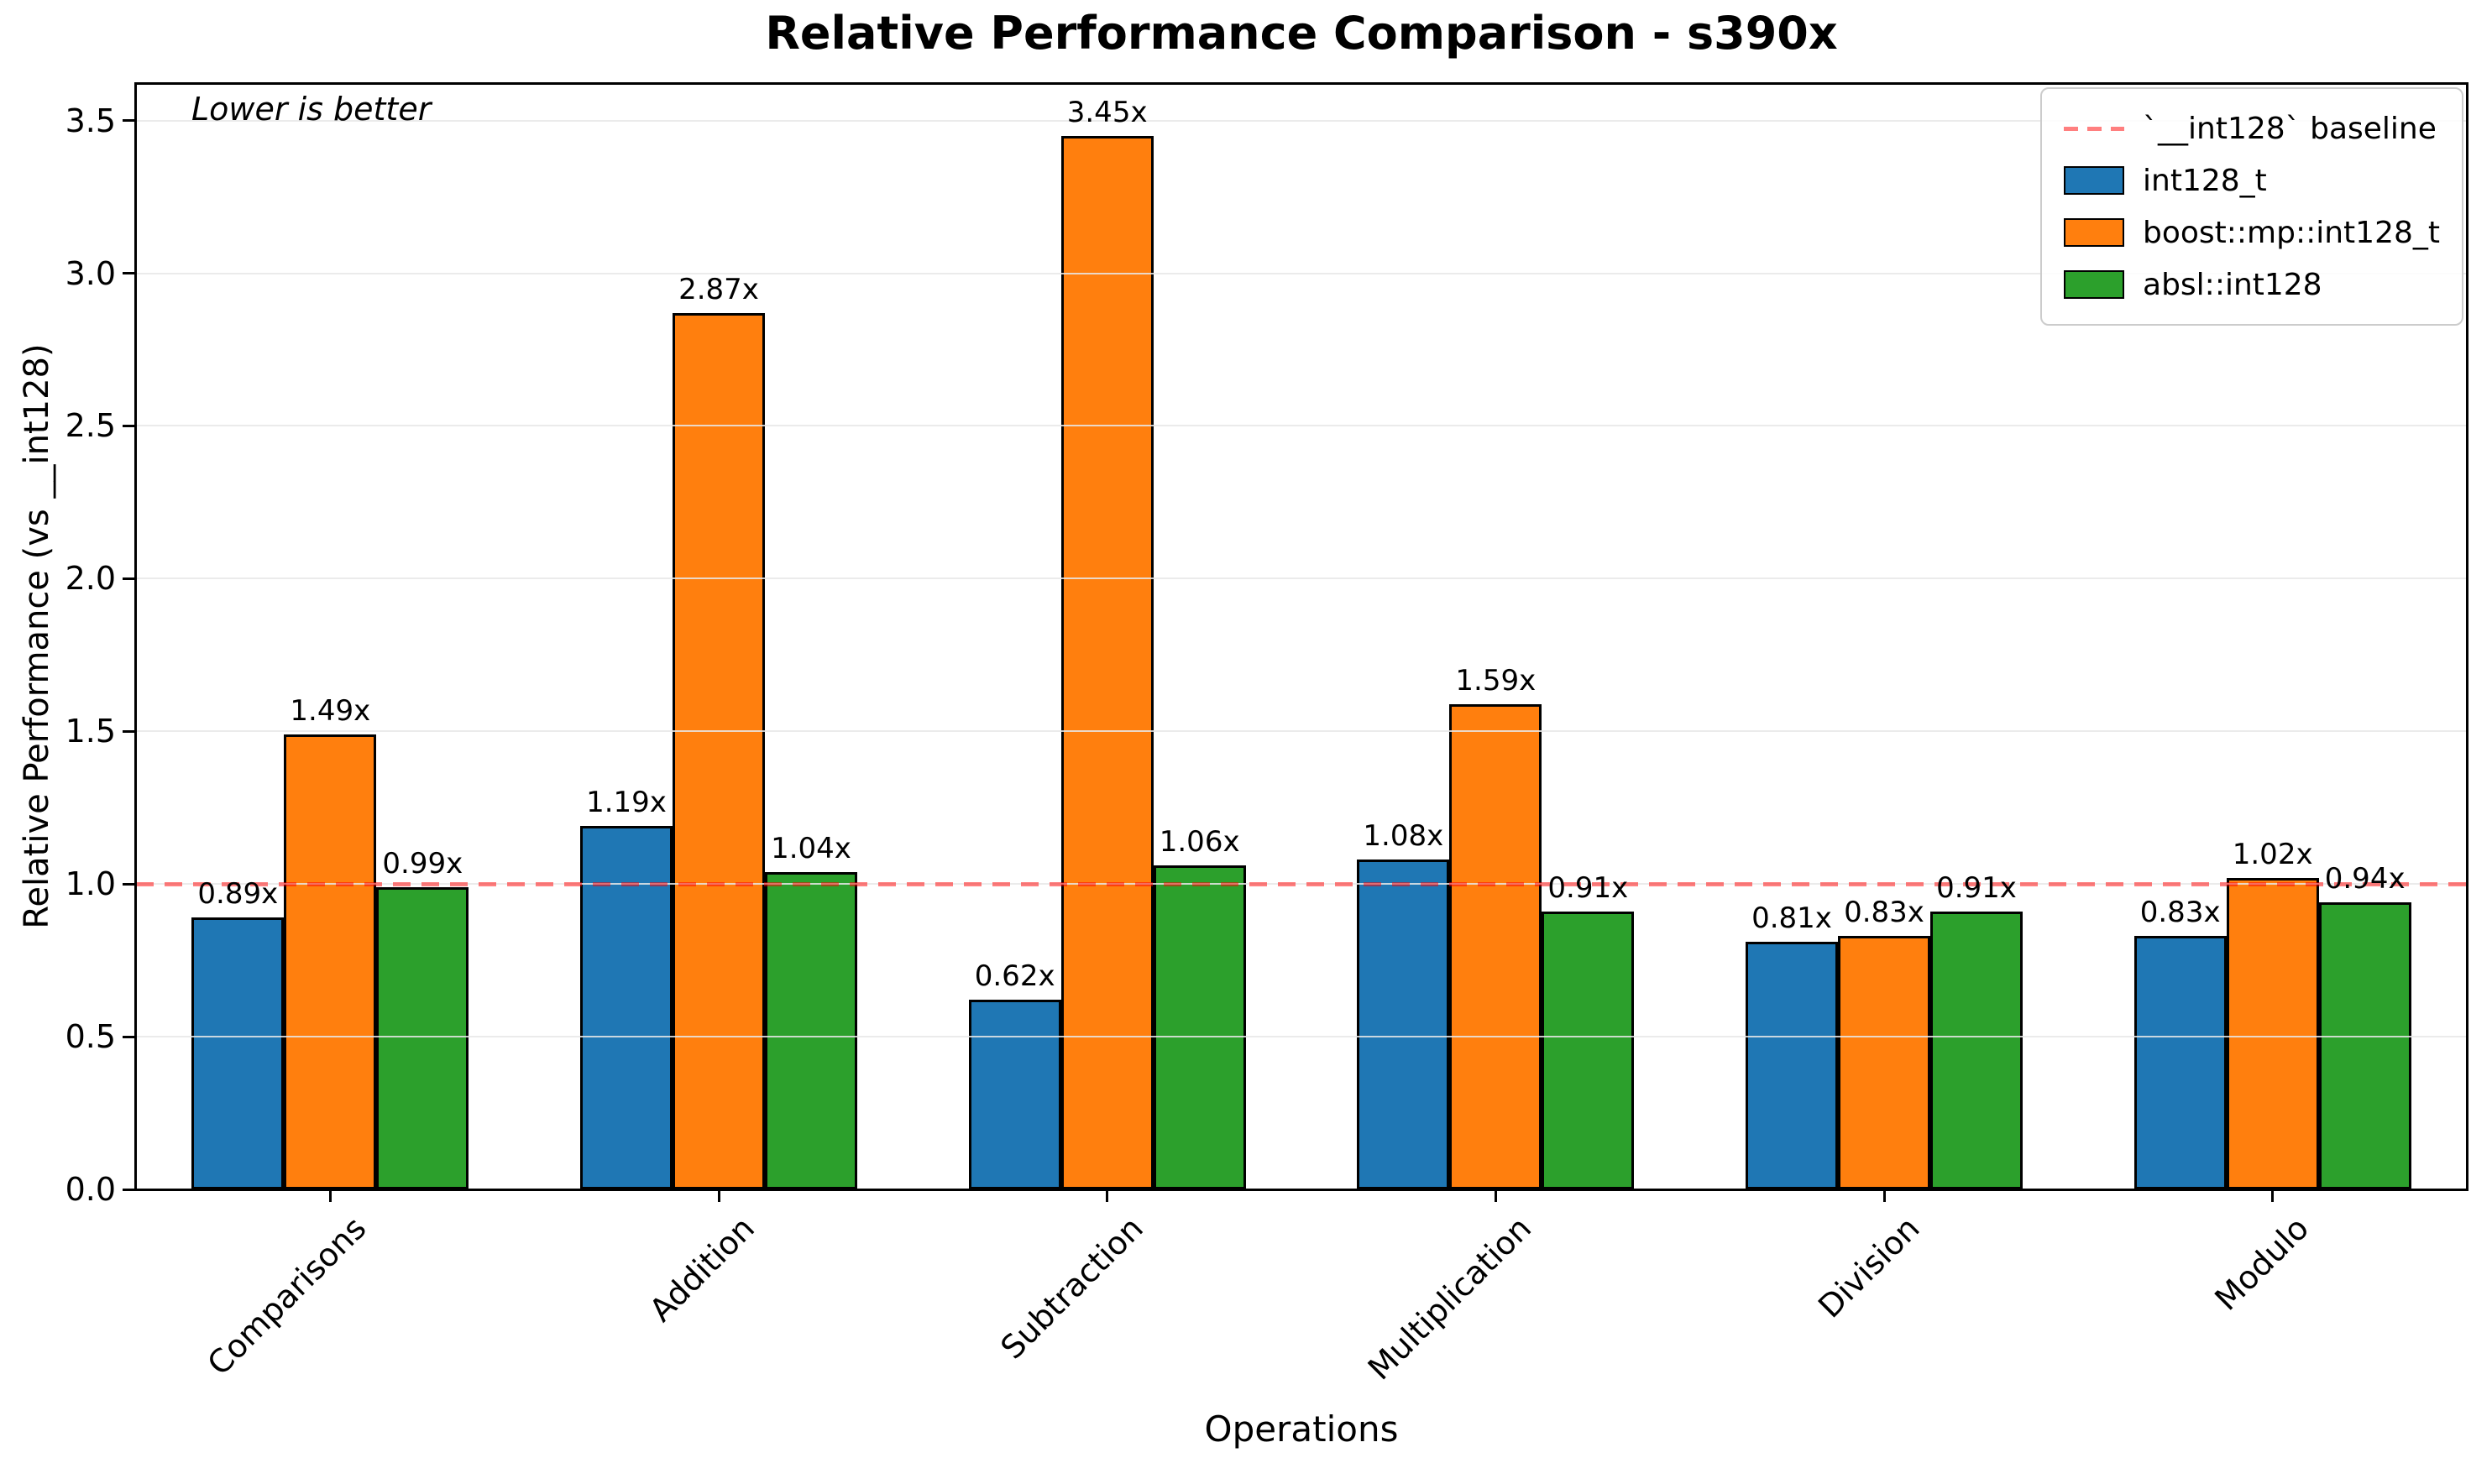 This screenshot has height=1484, width=2492. I want to click on bar-int128_t-division, so click(1792, 1065).